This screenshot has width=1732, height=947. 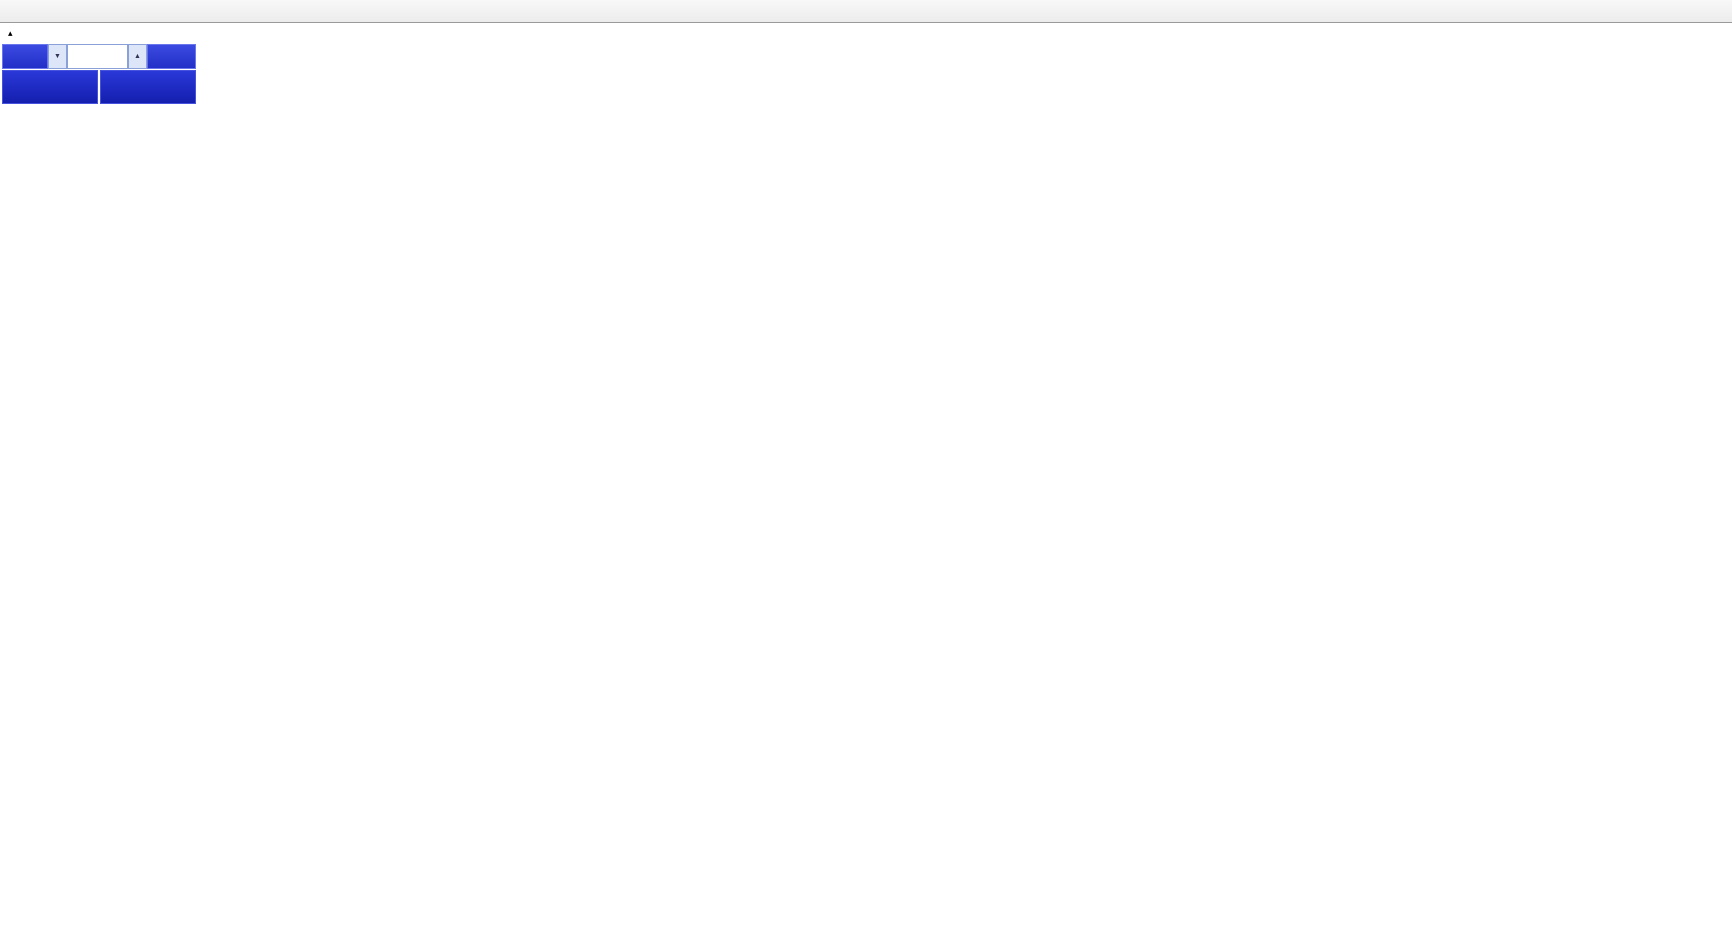 What do you see at coordinates (97, 56) in the screenshot?
I see `volume-input` at bounding box center [97, 56].